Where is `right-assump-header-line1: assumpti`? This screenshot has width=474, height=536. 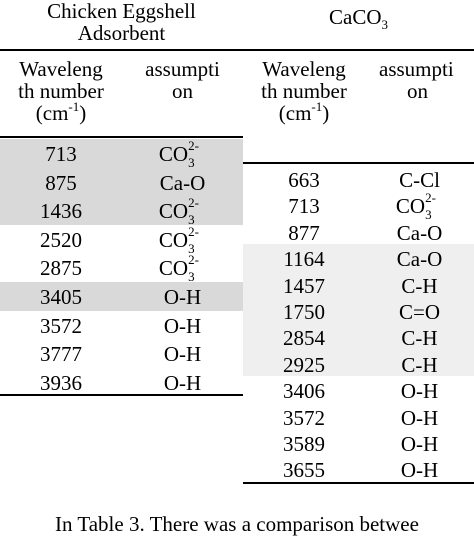 right-assump-header-line1: assumpti is located at coordinates (416, 69).